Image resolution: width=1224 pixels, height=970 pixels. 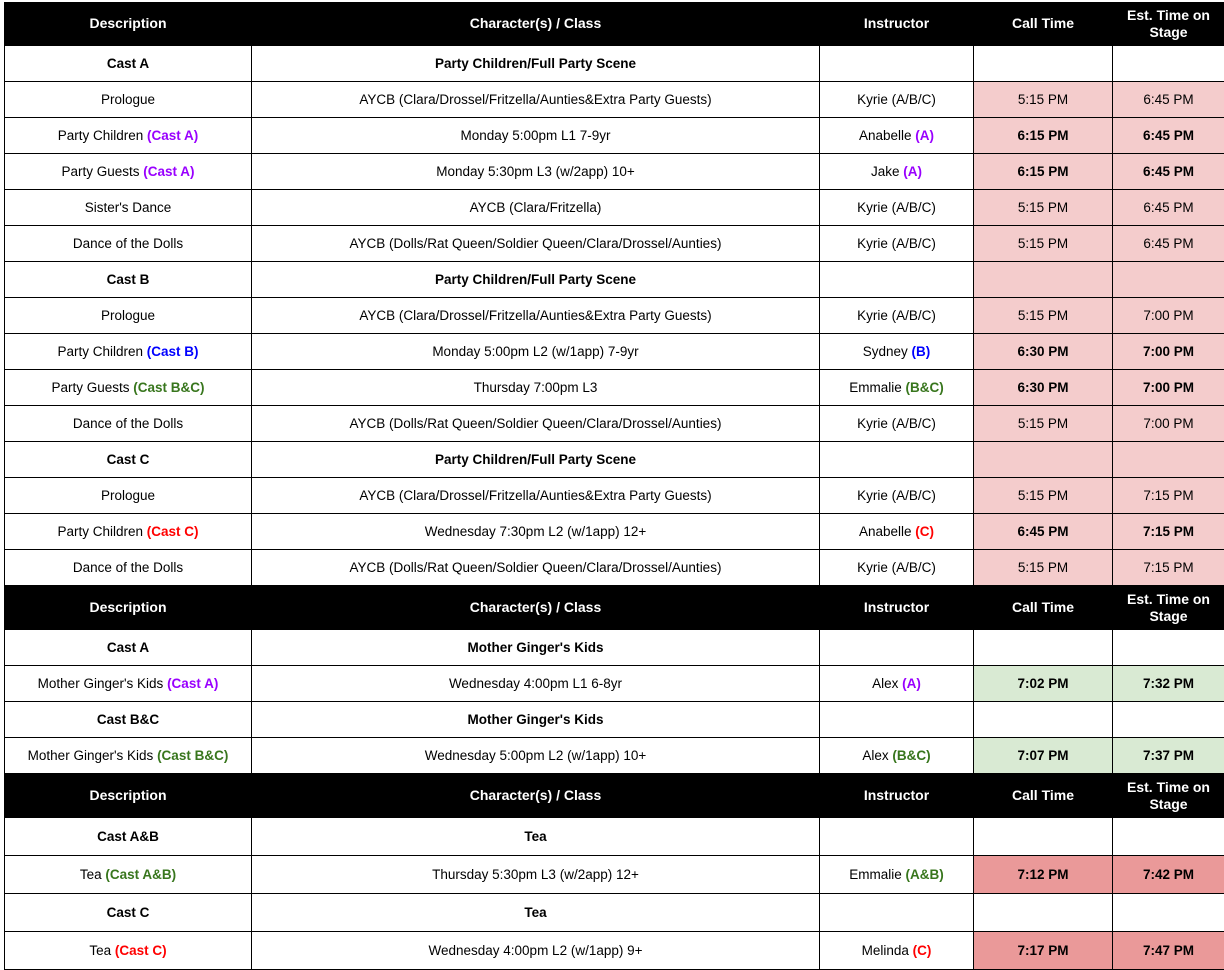 I want to click on call-time-cell: 6:30 PM, so click(x=1043, y=388).